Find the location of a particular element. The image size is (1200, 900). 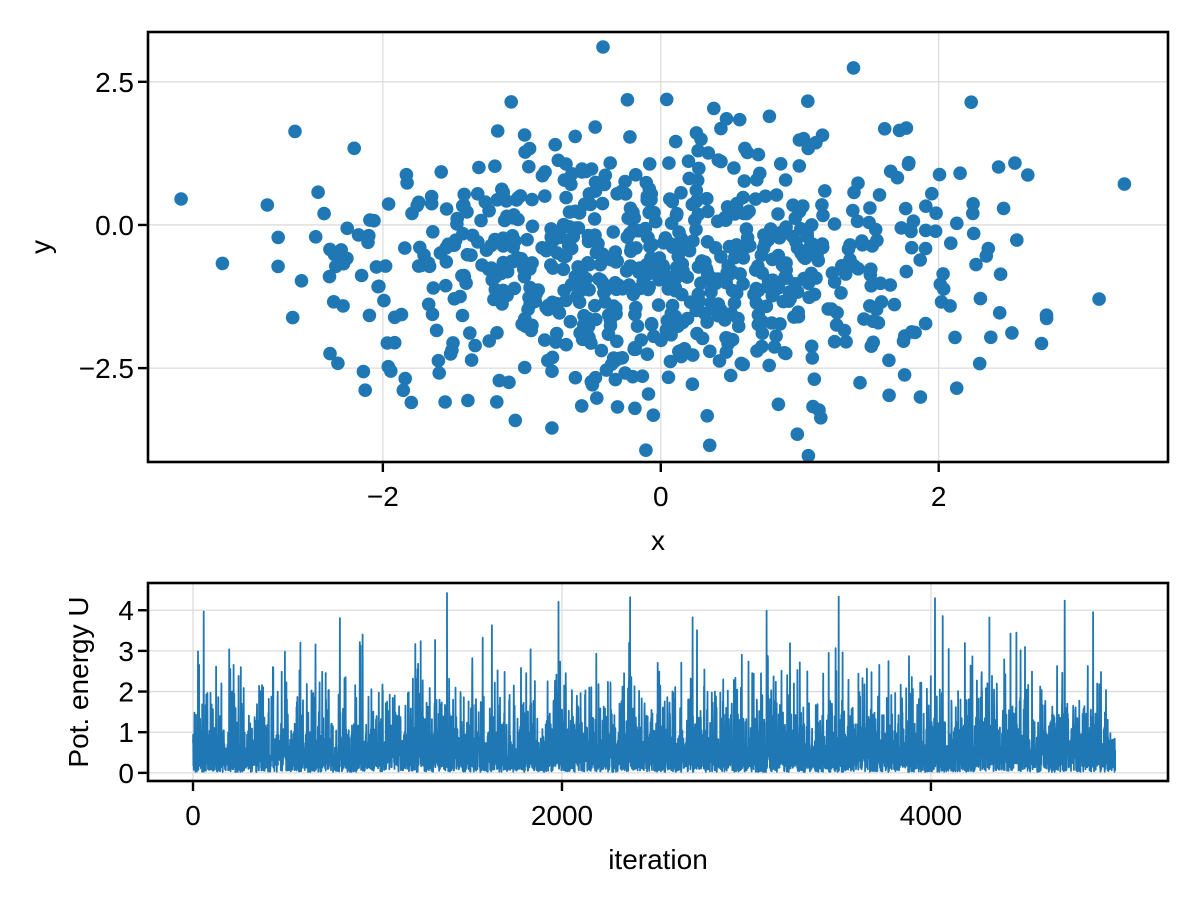

x-tick-label: 4000 is located at coordinates (931, 815).